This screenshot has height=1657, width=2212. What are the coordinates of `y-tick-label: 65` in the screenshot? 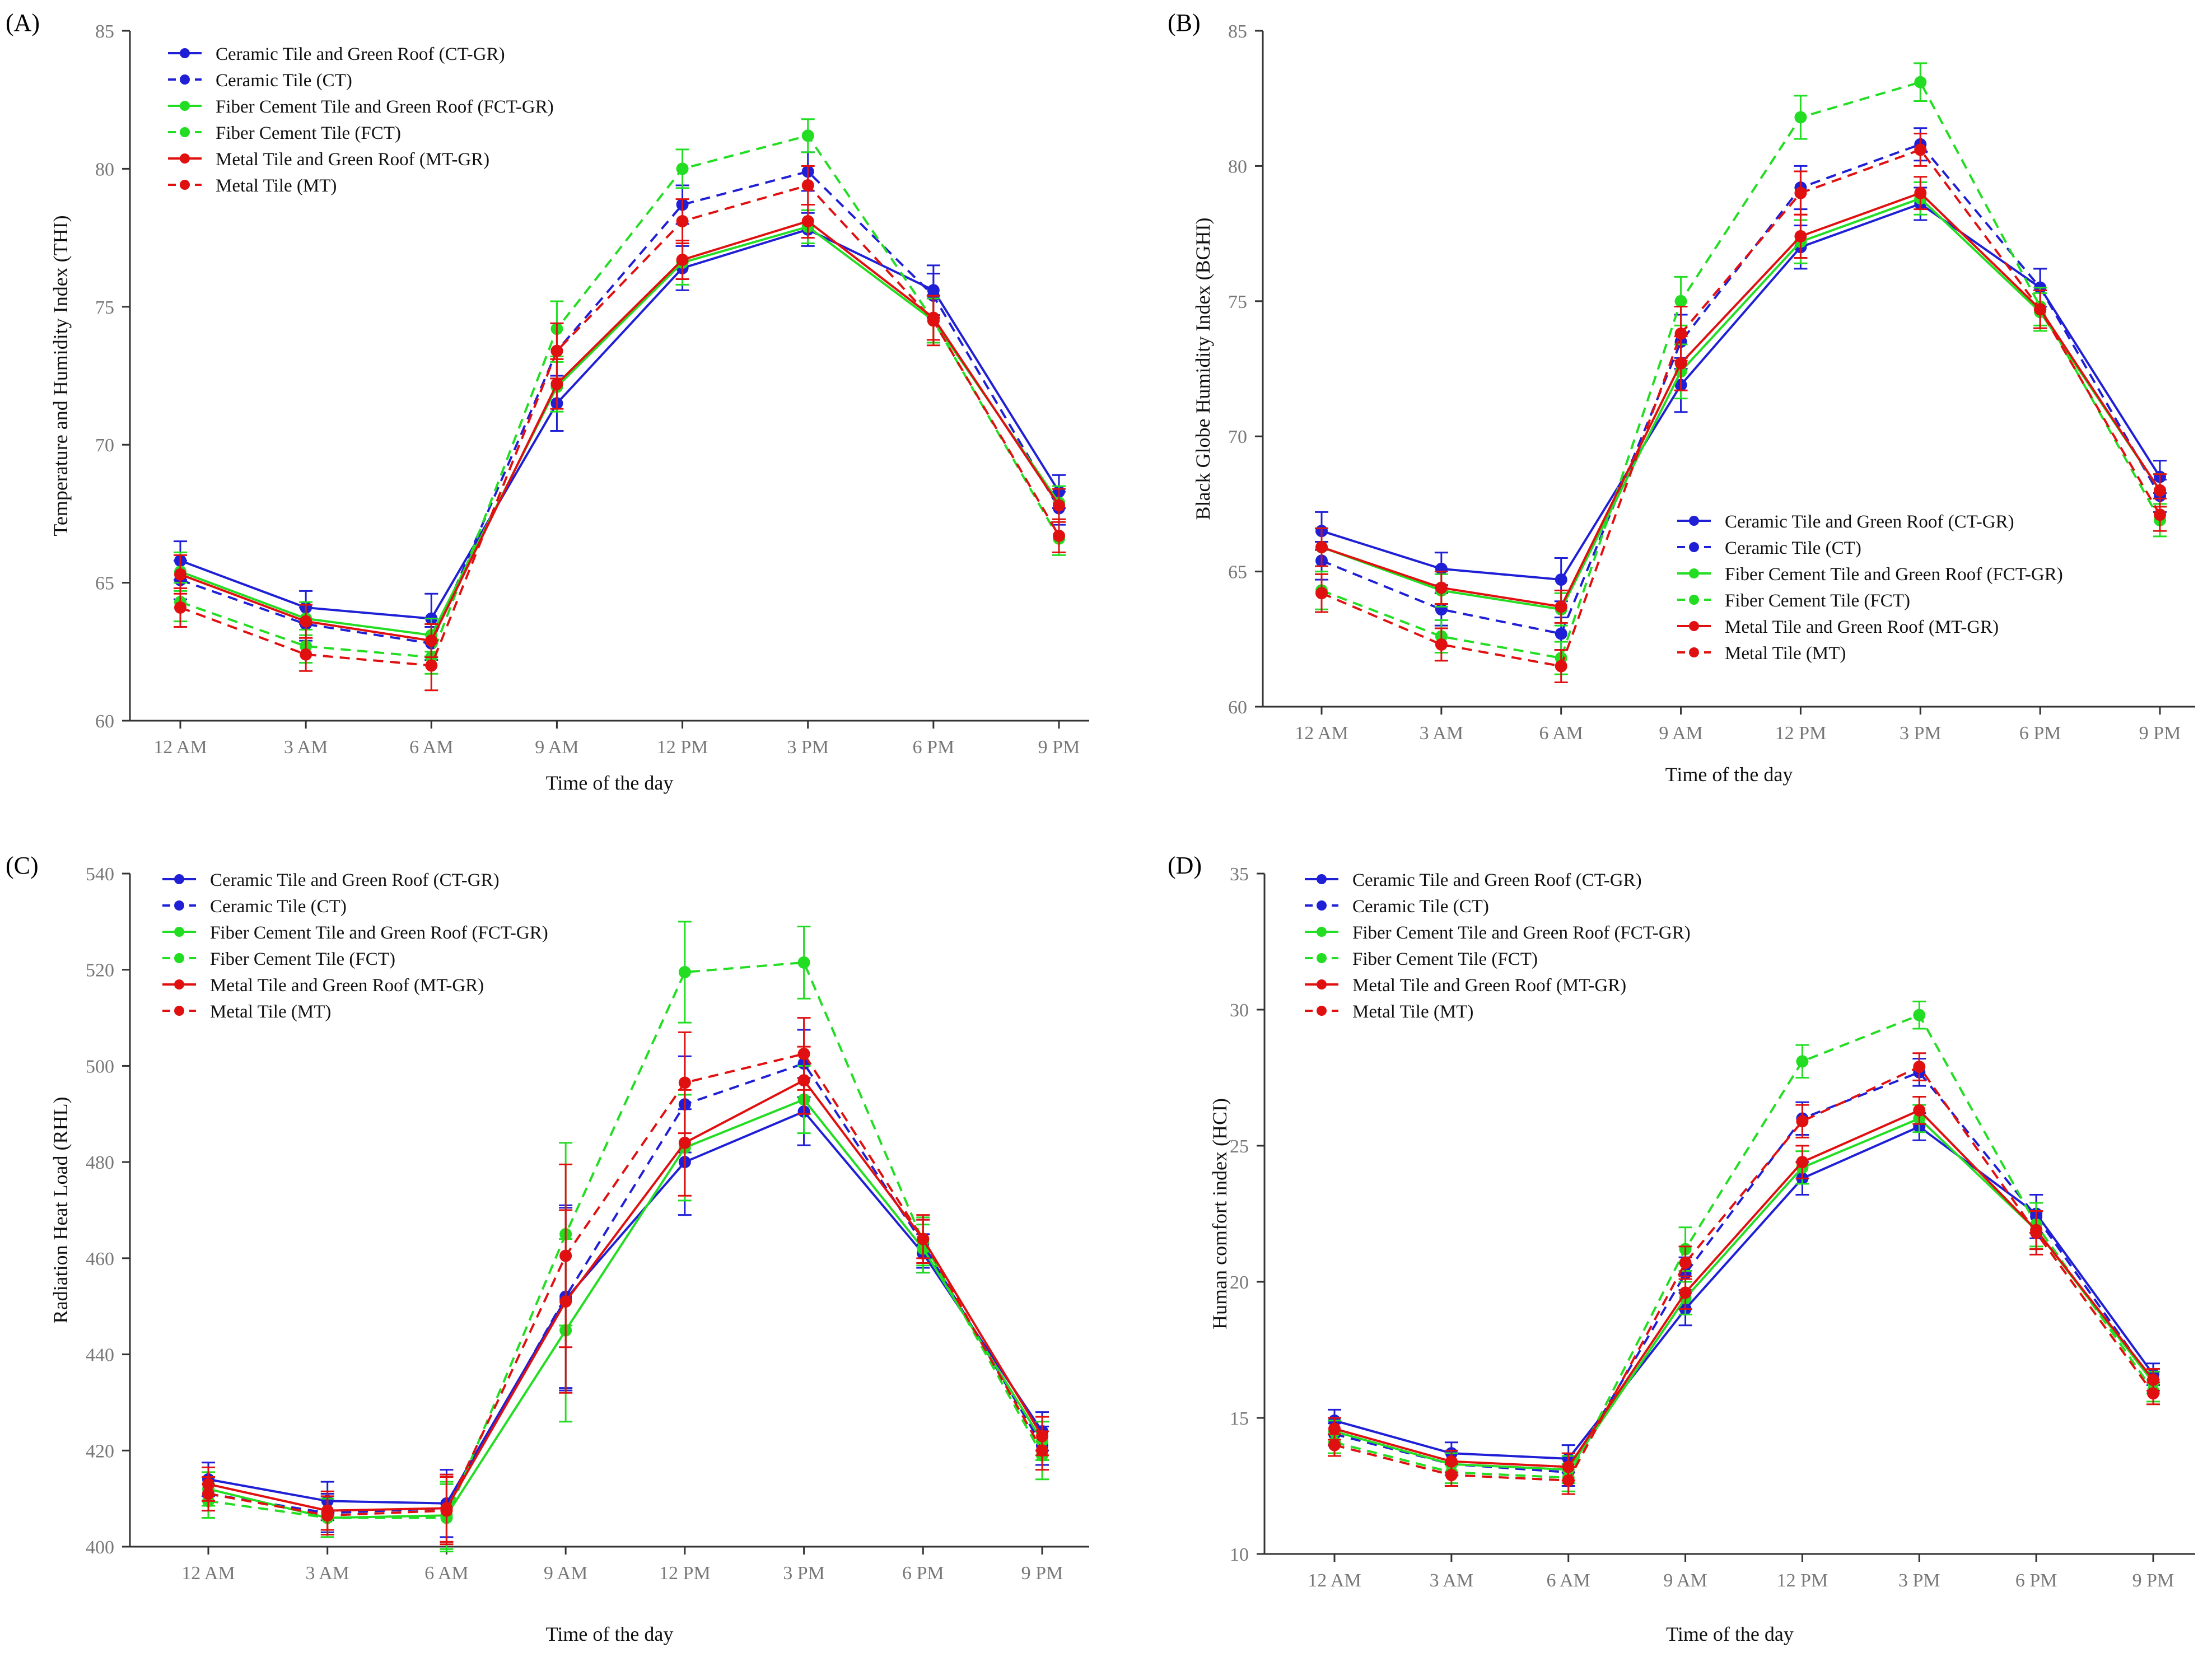 It's located at (1238, 572).